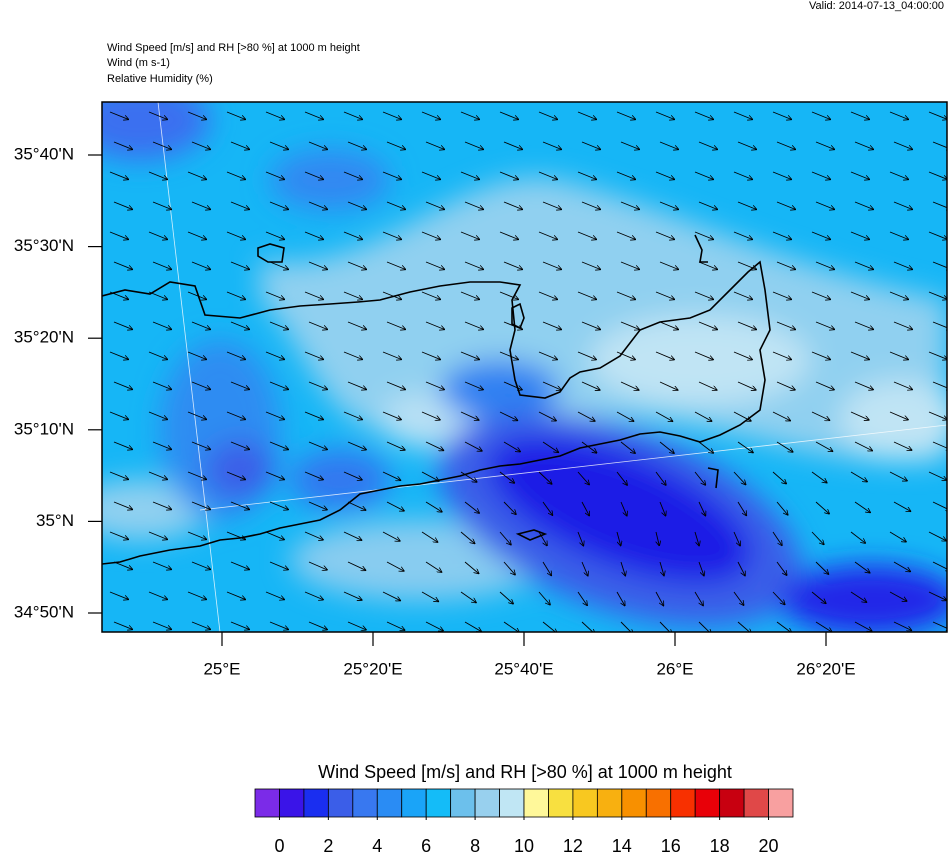 Image resolution: width=948 pixels, height=854 pixels. I want to click on lat-label: 35°N, so click(55, 520).